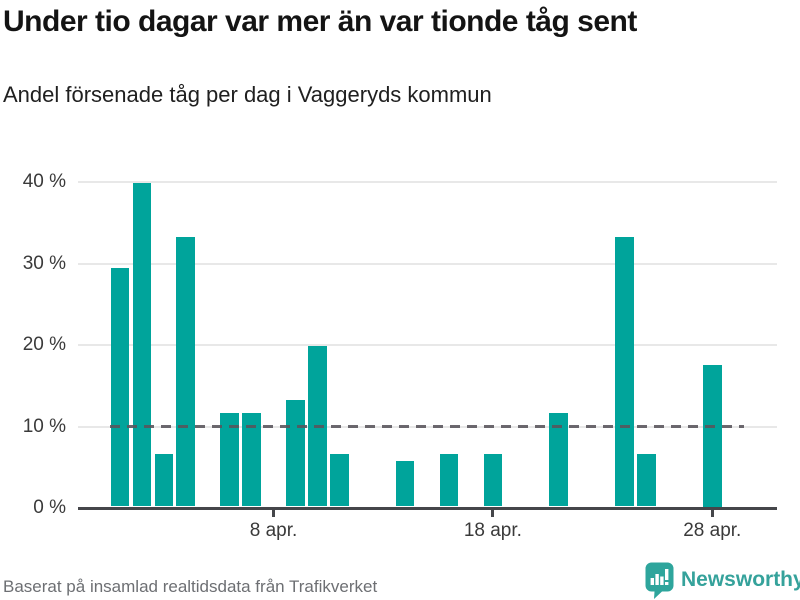 This screenshot has width=800, height=600. Describe the element at coordinates (229, 459) in the screenshot. I see `bar-6-apr` at that location.